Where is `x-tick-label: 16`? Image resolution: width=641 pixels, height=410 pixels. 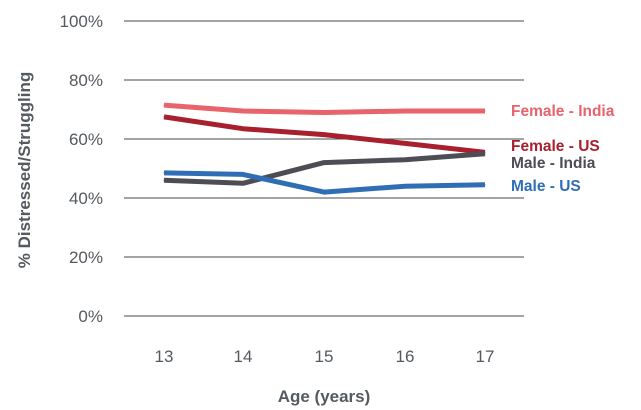
x-tick-label: 16 is located at coordinates (405, 356).